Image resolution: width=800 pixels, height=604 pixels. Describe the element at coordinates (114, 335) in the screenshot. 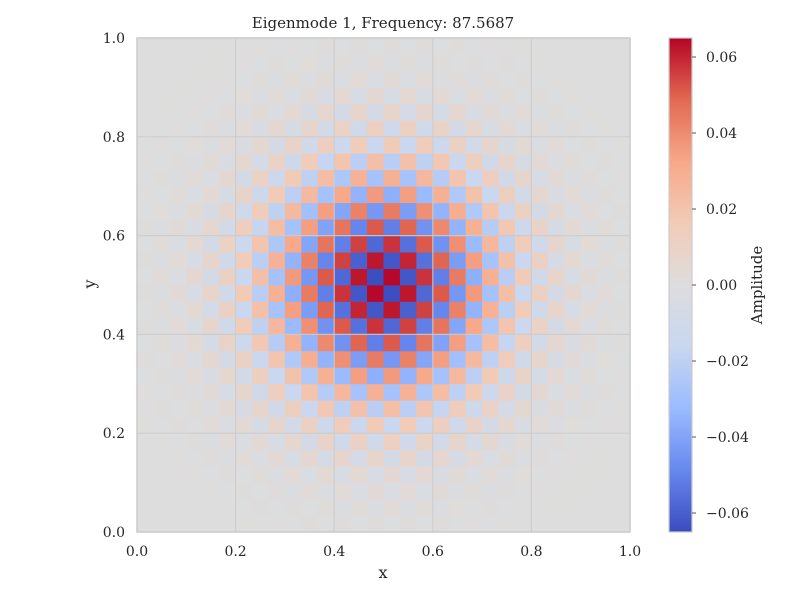

I see `y-tick-label: 0.4` at that location.